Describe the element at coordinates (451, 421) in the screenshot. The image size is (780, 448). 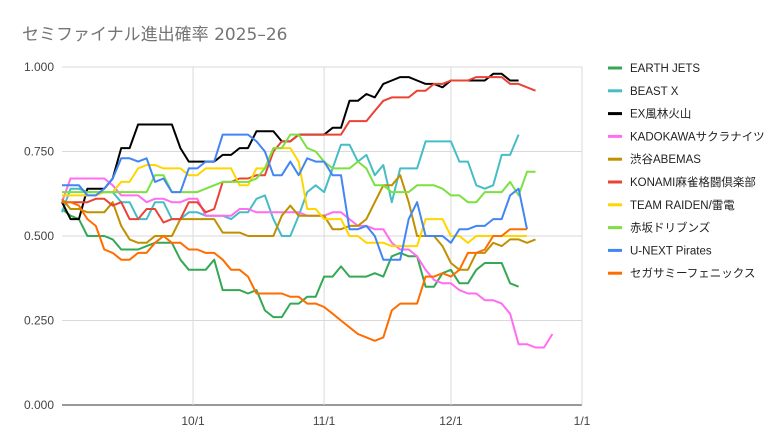
I see `x-tick-label: 12/1` at that location.